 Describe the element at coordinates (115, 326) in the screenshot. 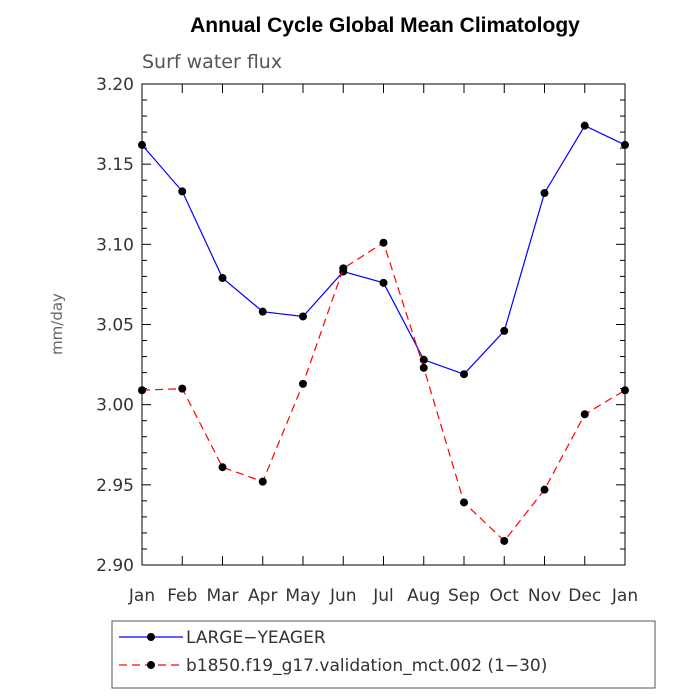

I see `y-tick-label: 3.05` at that location.